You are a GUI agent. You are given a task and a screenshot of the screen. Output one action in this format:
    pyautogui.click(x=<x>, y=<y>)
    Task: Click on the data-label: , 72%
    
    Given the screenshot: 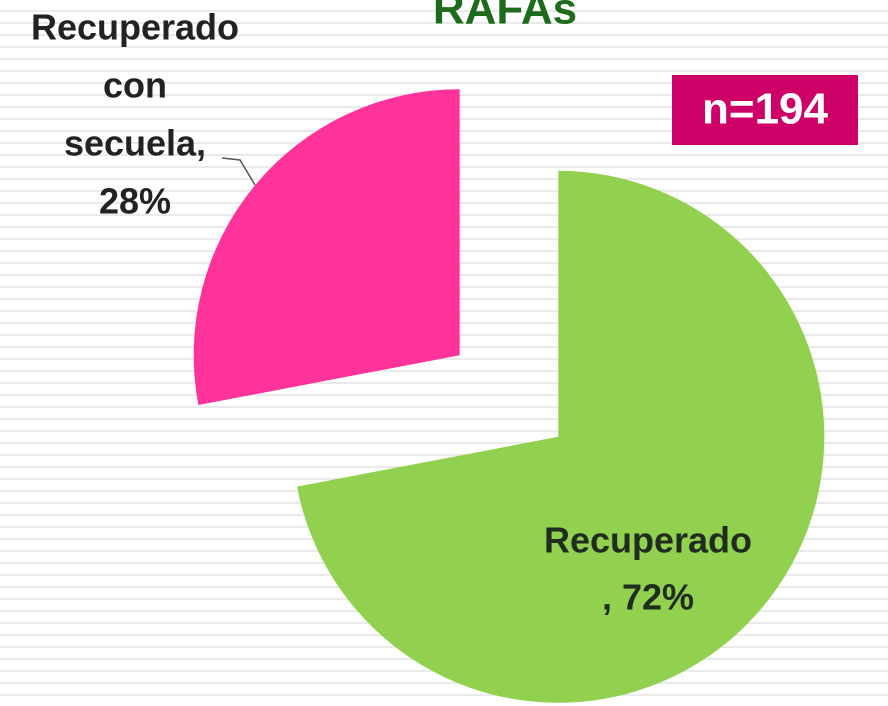 What is the action you would take?
    pyautogui.click(x=648, y=597)
    